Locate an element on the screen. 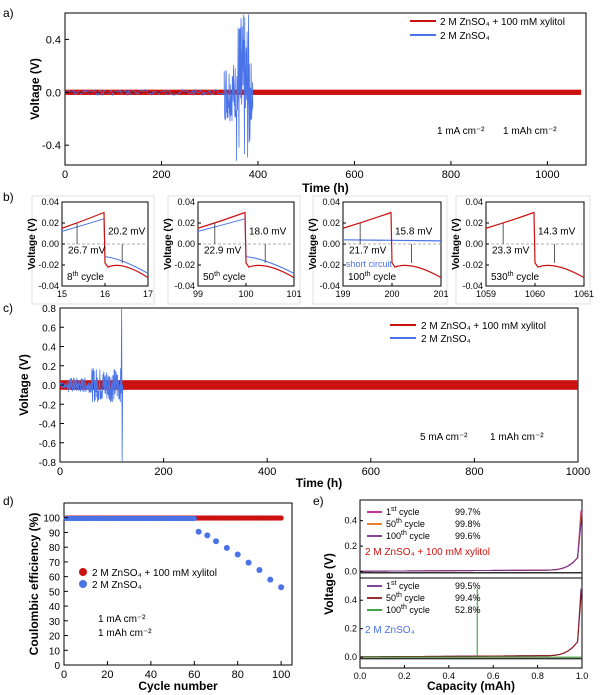  overpotential-right-label: 18.0 mV is located at coordinates (268, 232).